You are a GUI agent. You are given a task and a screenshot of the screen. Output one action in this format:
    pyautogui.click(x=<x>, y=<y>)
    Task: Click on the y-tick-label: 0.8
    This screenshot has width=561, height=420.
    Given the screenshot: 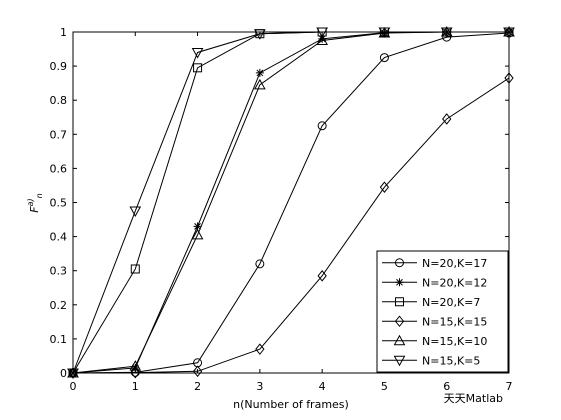 What is the action you would take?
    pyautogui.click(x=59, y=100)
    